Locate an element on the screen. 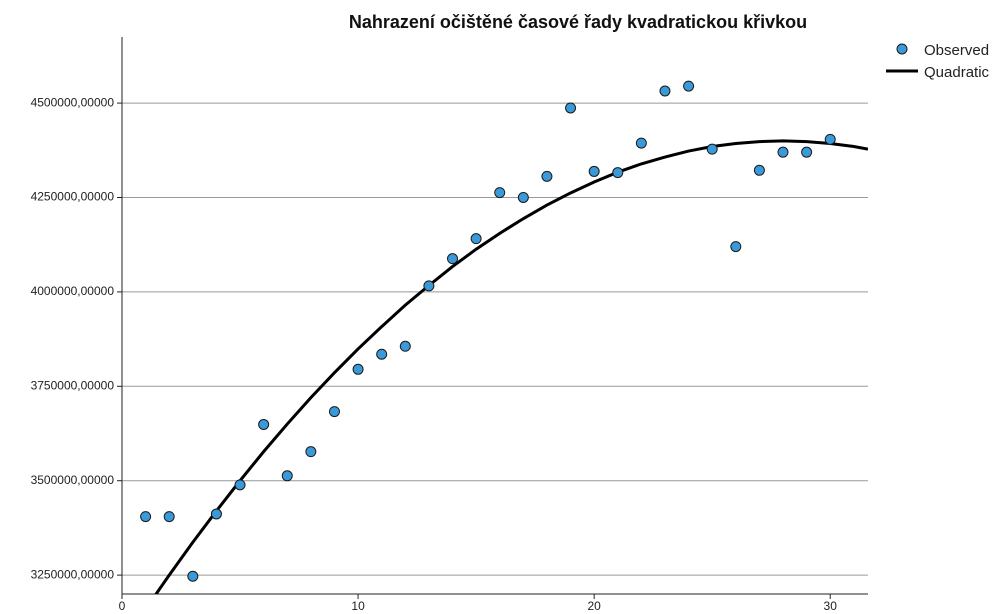 Image resolution: width=1002 pixels, height=614 pixels. x-tick-label: 20 is located at coordinates (594, 606).